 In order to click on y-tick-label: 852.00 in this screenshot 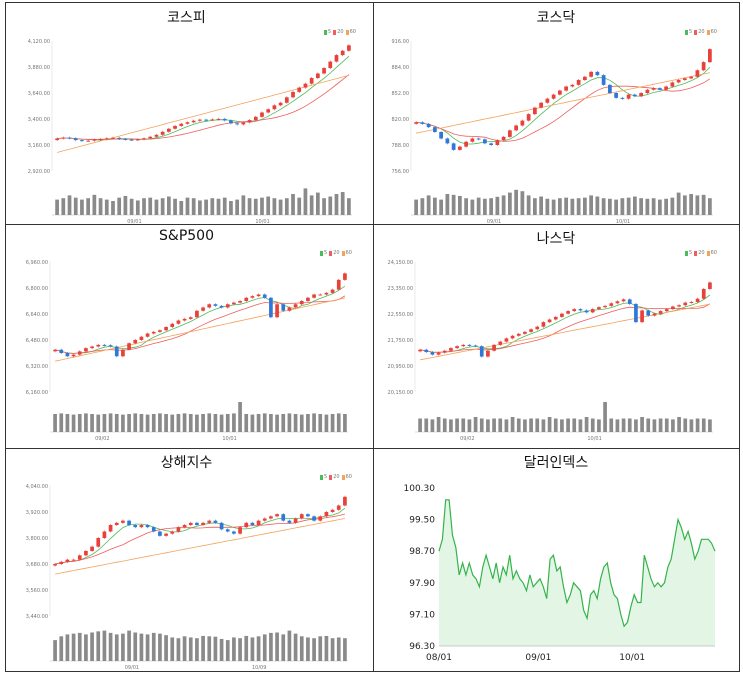, I will do `click(401, 94)`.